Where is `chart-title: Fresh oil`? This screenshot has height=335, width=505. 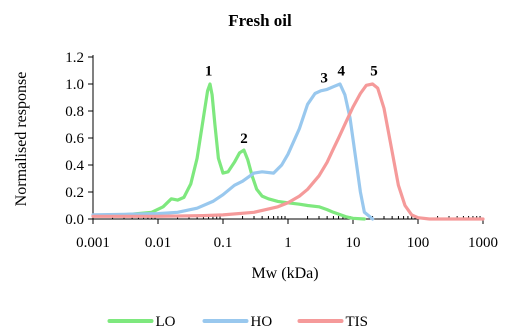
chart-title: Fresh oil is located at coordinates (260, 20).